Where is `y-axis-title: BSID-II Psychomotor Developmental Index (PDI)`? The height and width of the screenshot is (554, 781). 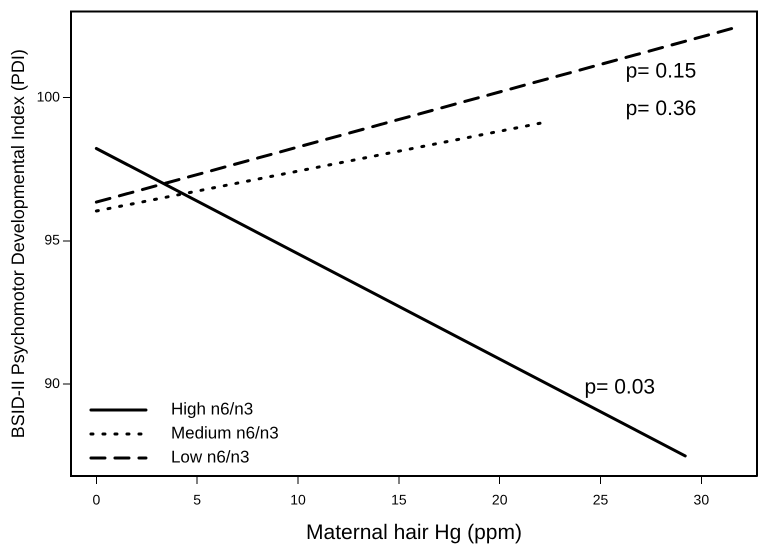
y-axis-title: BSID-II Psychomotor Developmental Index (PDI) is located at coordinates (18, 243).